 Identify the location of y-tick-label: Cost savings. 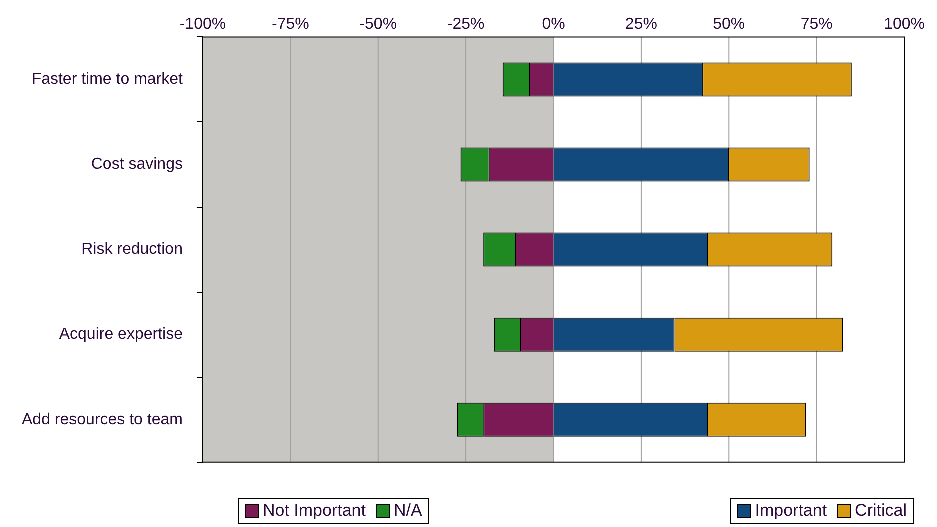
(137, 165).